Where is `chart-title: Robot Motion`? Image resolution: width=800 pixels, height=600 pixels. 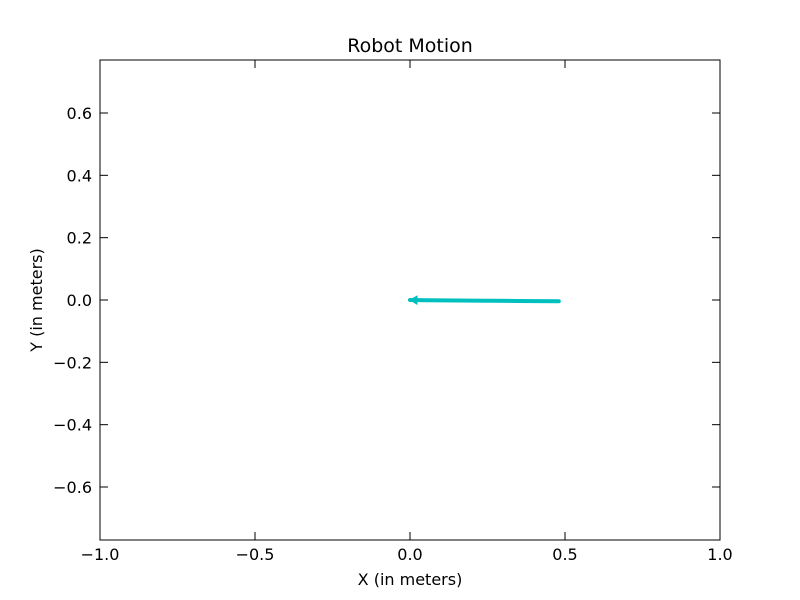
chart-title: Robot Motion is located at coordinates (410, 46).